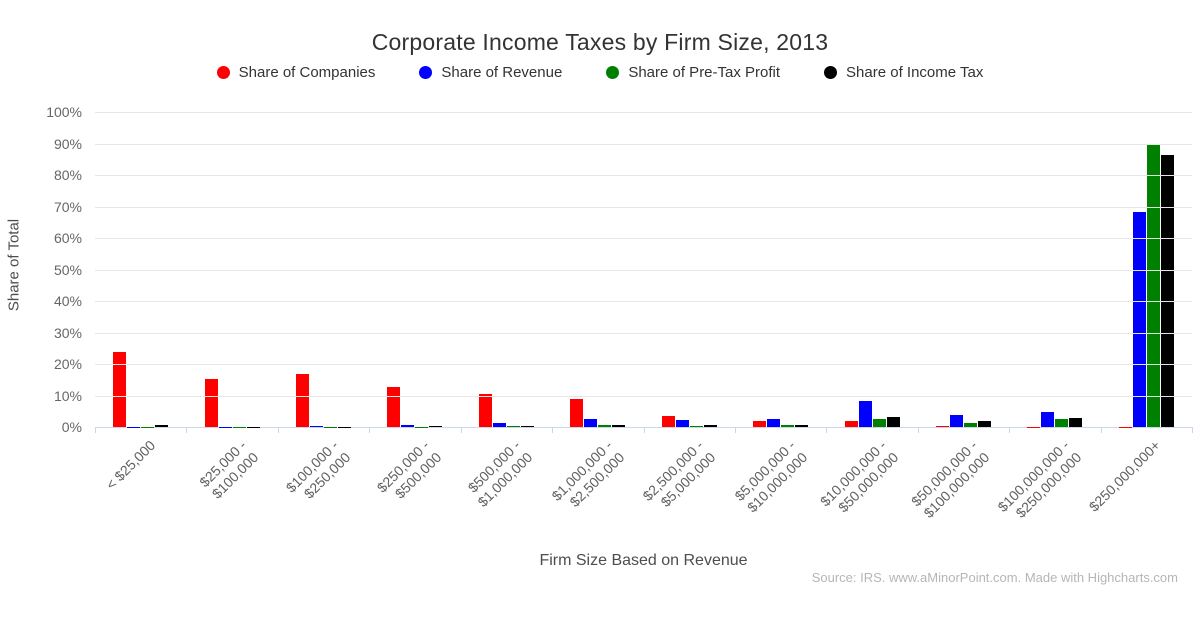  What do you see at coordinates (704, 72) in the screenshot?
I see `legend-item-label: Share of Pre-Tax Profit` at bounding box center [704, 72].